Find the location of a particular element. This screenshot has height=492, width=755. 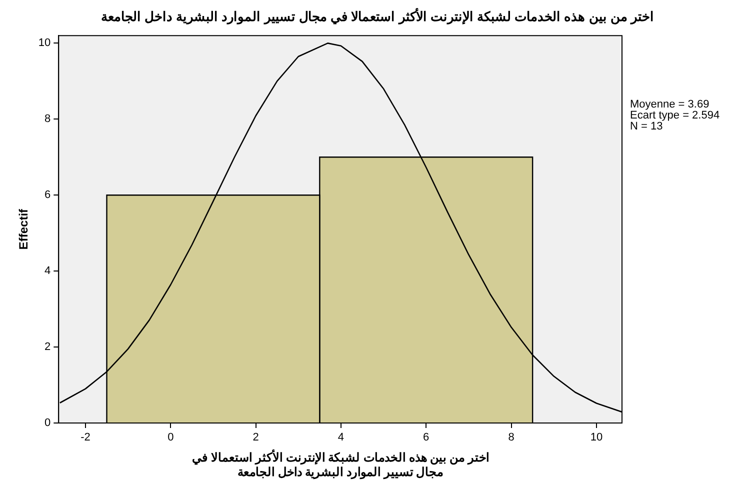

y-tick-label: 2 is located at coordinates (47, 347).